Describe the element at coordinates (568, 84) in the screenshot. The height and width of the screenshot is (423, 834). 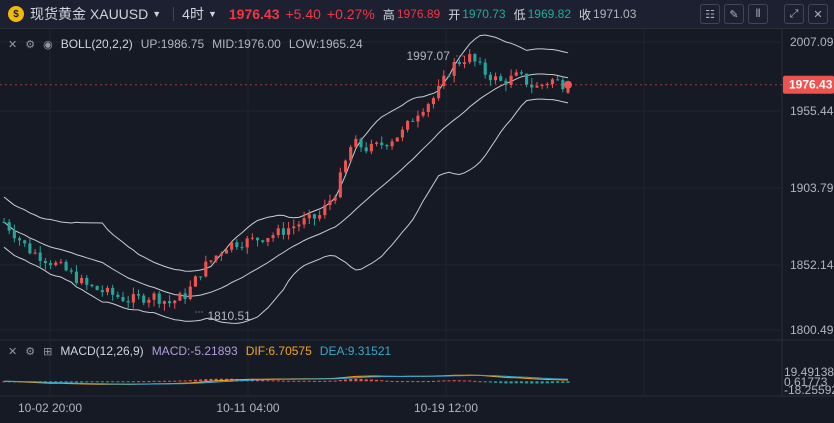
I see `current-price-dot` at that location.